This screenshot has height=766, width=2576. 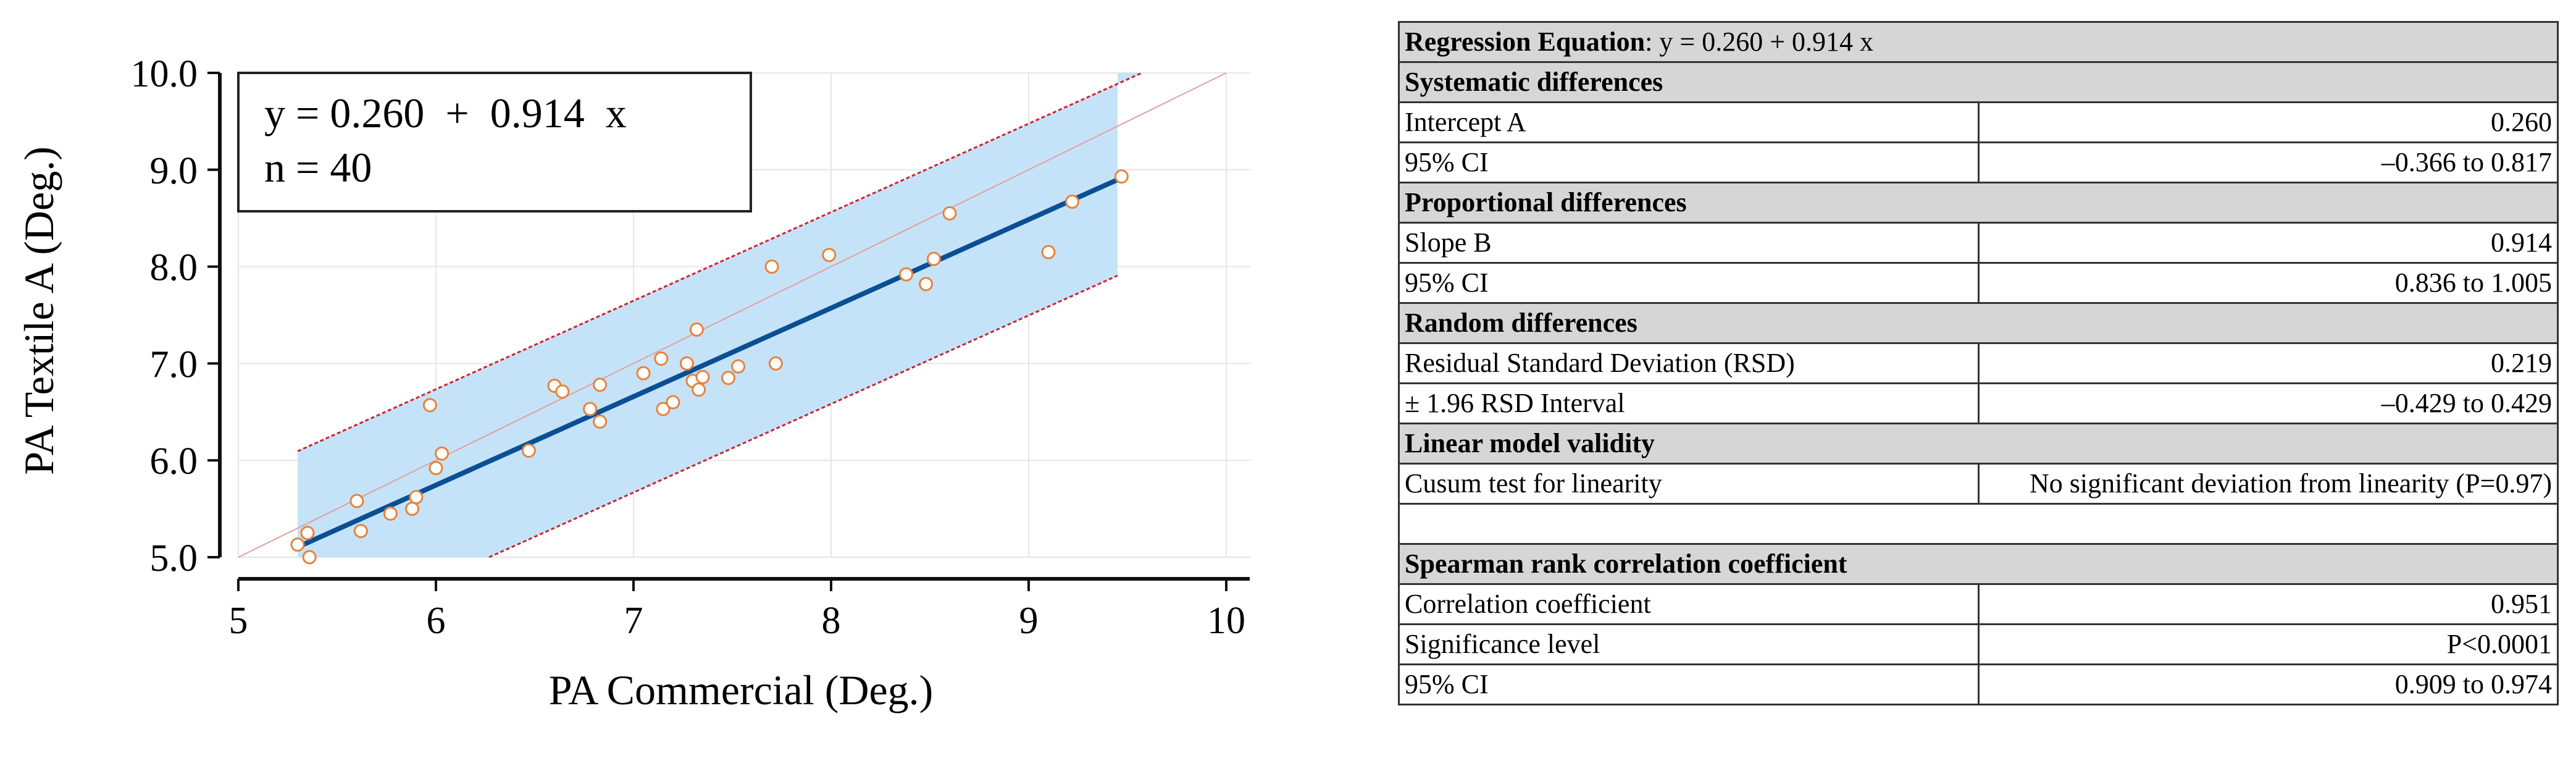 I want to click on section-header: Linear model validity, so click(x=1979, y=444).